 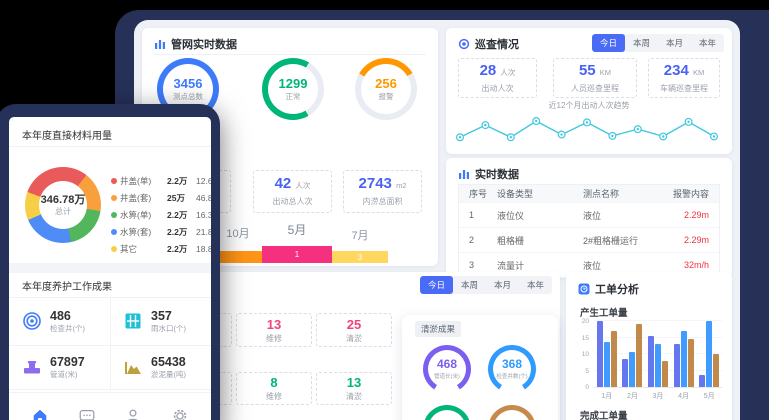 What do you see at coordinates (485, 285) in the screenshot?
I see `work-stats-tab-group: 今日 本周 本月 本年` at bounding box center [485, 285].